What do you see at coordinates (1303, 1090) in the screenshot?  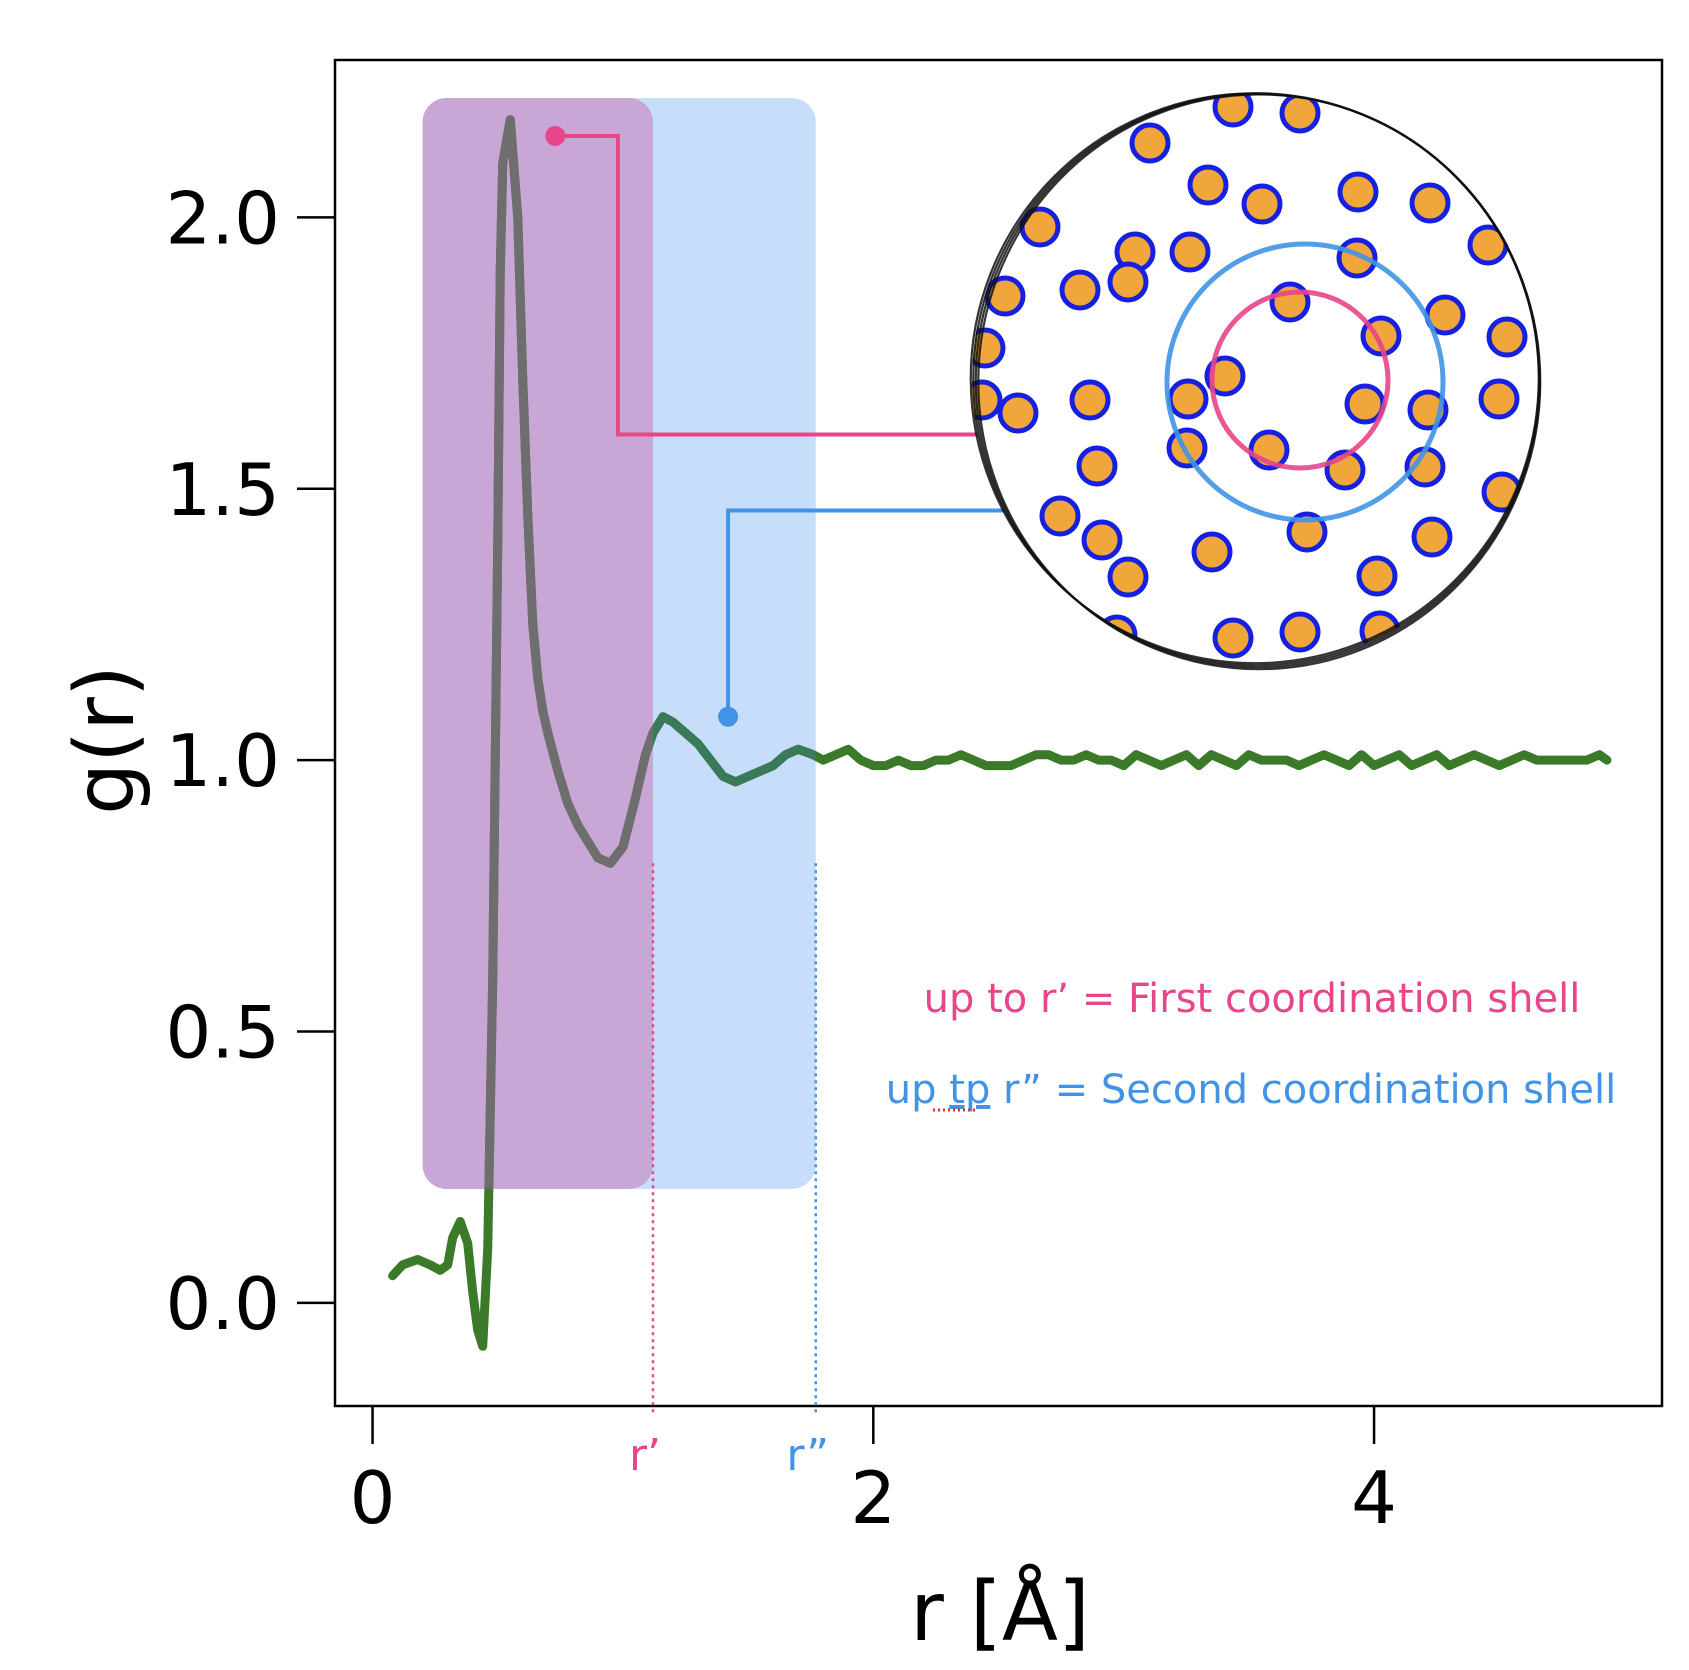 I see `second-shell-annotation-text: r” = Second coordination shell` at bounding box center [1303, 1090].